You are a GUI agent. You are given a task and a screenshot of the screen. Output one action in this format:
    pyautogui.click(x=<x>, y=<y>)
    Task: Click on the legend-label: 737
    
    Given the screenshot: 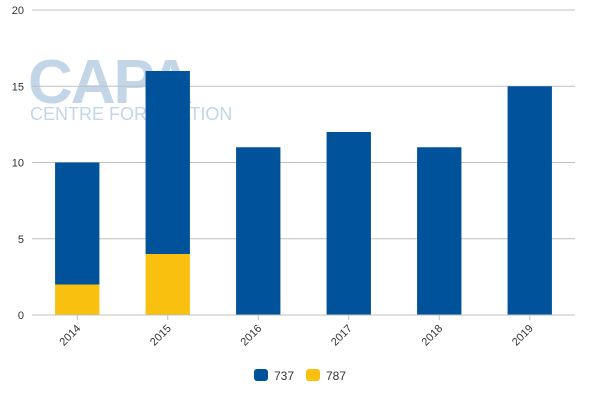 What is the action you would take?
    pyautogui.click(x=284, y=376)
    